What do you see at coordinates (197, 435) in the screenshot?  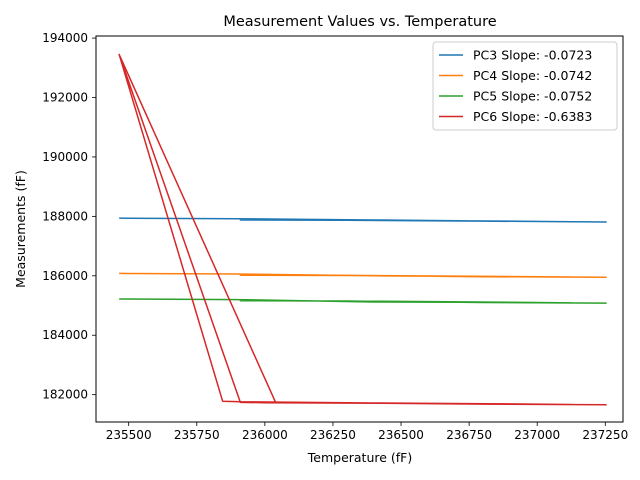 I see `x-tick-label: 235750` at bounding box center [197, 435].